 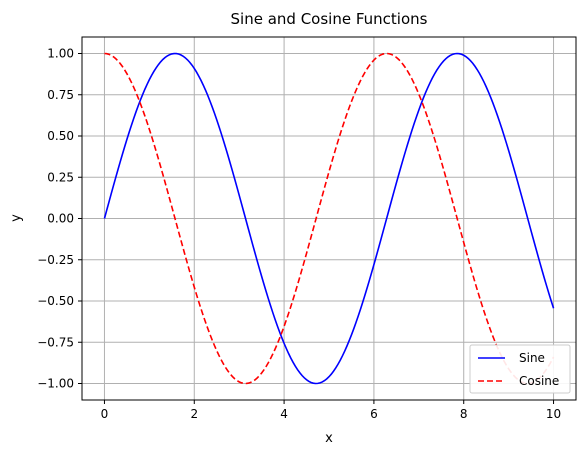 I want to click on y-tick-label: 0.50, so click(x=60, y=136).